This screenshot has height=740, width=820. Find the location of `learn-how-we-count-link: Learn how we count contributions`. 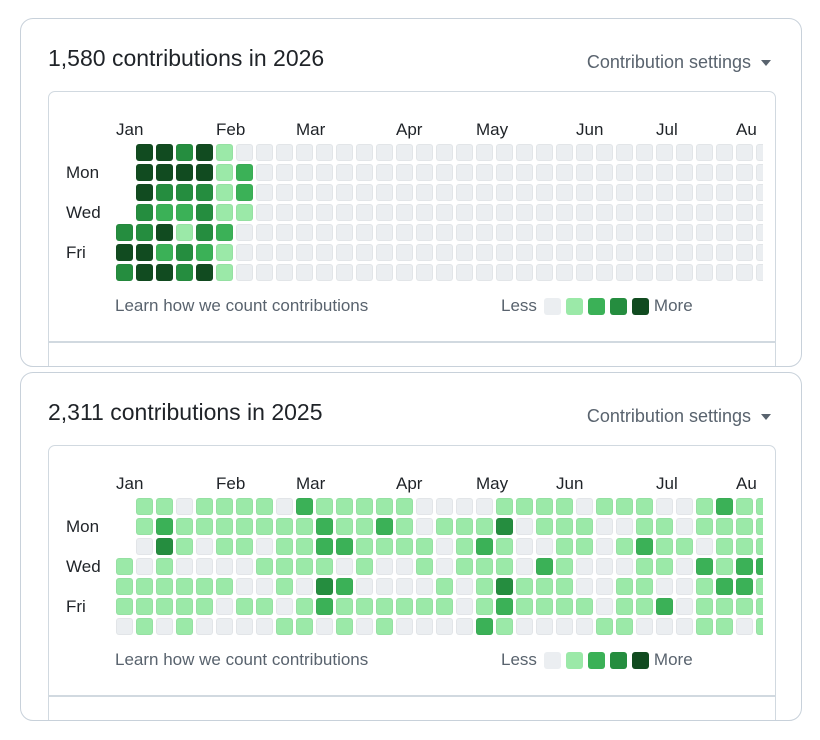

learn-how-we-count-link: Learn how we count contributions is located at coordinates (242, 659).